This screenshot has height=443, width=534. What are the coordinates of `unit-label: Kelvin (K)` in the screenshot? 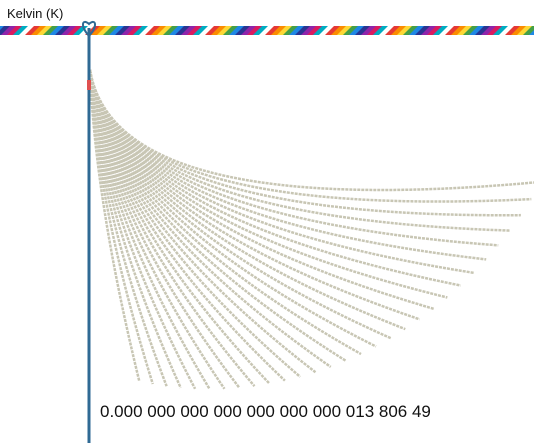 It's located at (35, 13).